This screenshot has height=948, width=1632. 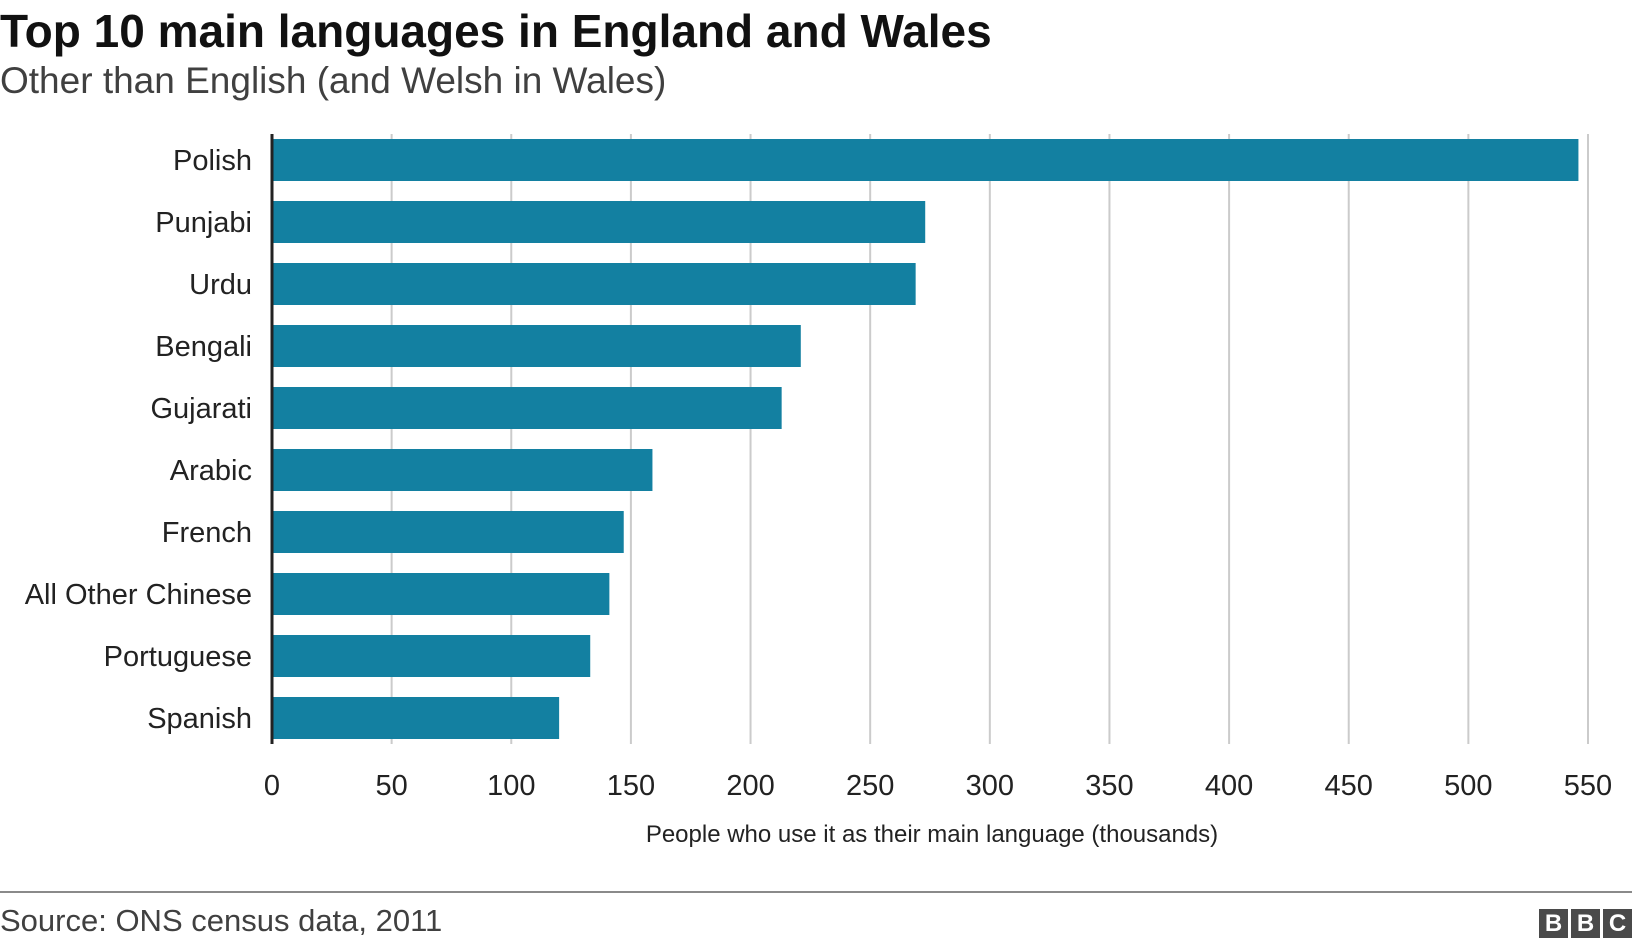 What do you see at coordinates (511, 786) in the screenshot?
I see `x-tick-label: 100` at bounding box center [511, 786].